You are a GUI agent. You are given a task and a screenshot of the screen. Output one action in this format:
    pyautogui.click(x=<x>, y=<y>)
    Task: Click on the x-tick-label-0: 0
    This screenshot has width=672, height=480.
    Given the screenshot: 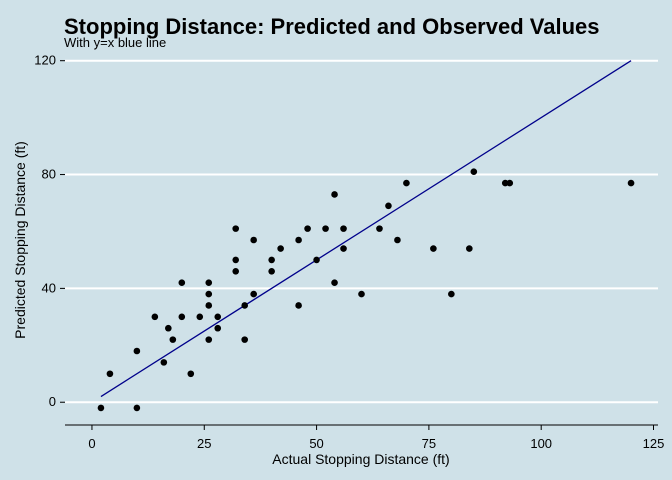 What is the action you would take?
    pyautogui.click(x=91, y=443)
    